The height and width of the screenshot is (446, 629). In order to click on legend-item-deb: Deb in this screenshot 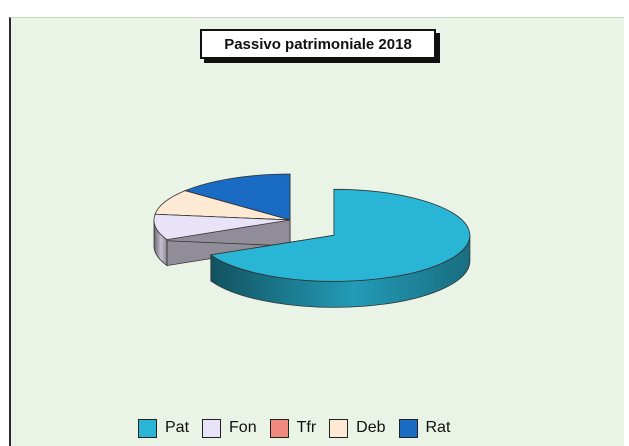, I will do `click(357, 428)`.